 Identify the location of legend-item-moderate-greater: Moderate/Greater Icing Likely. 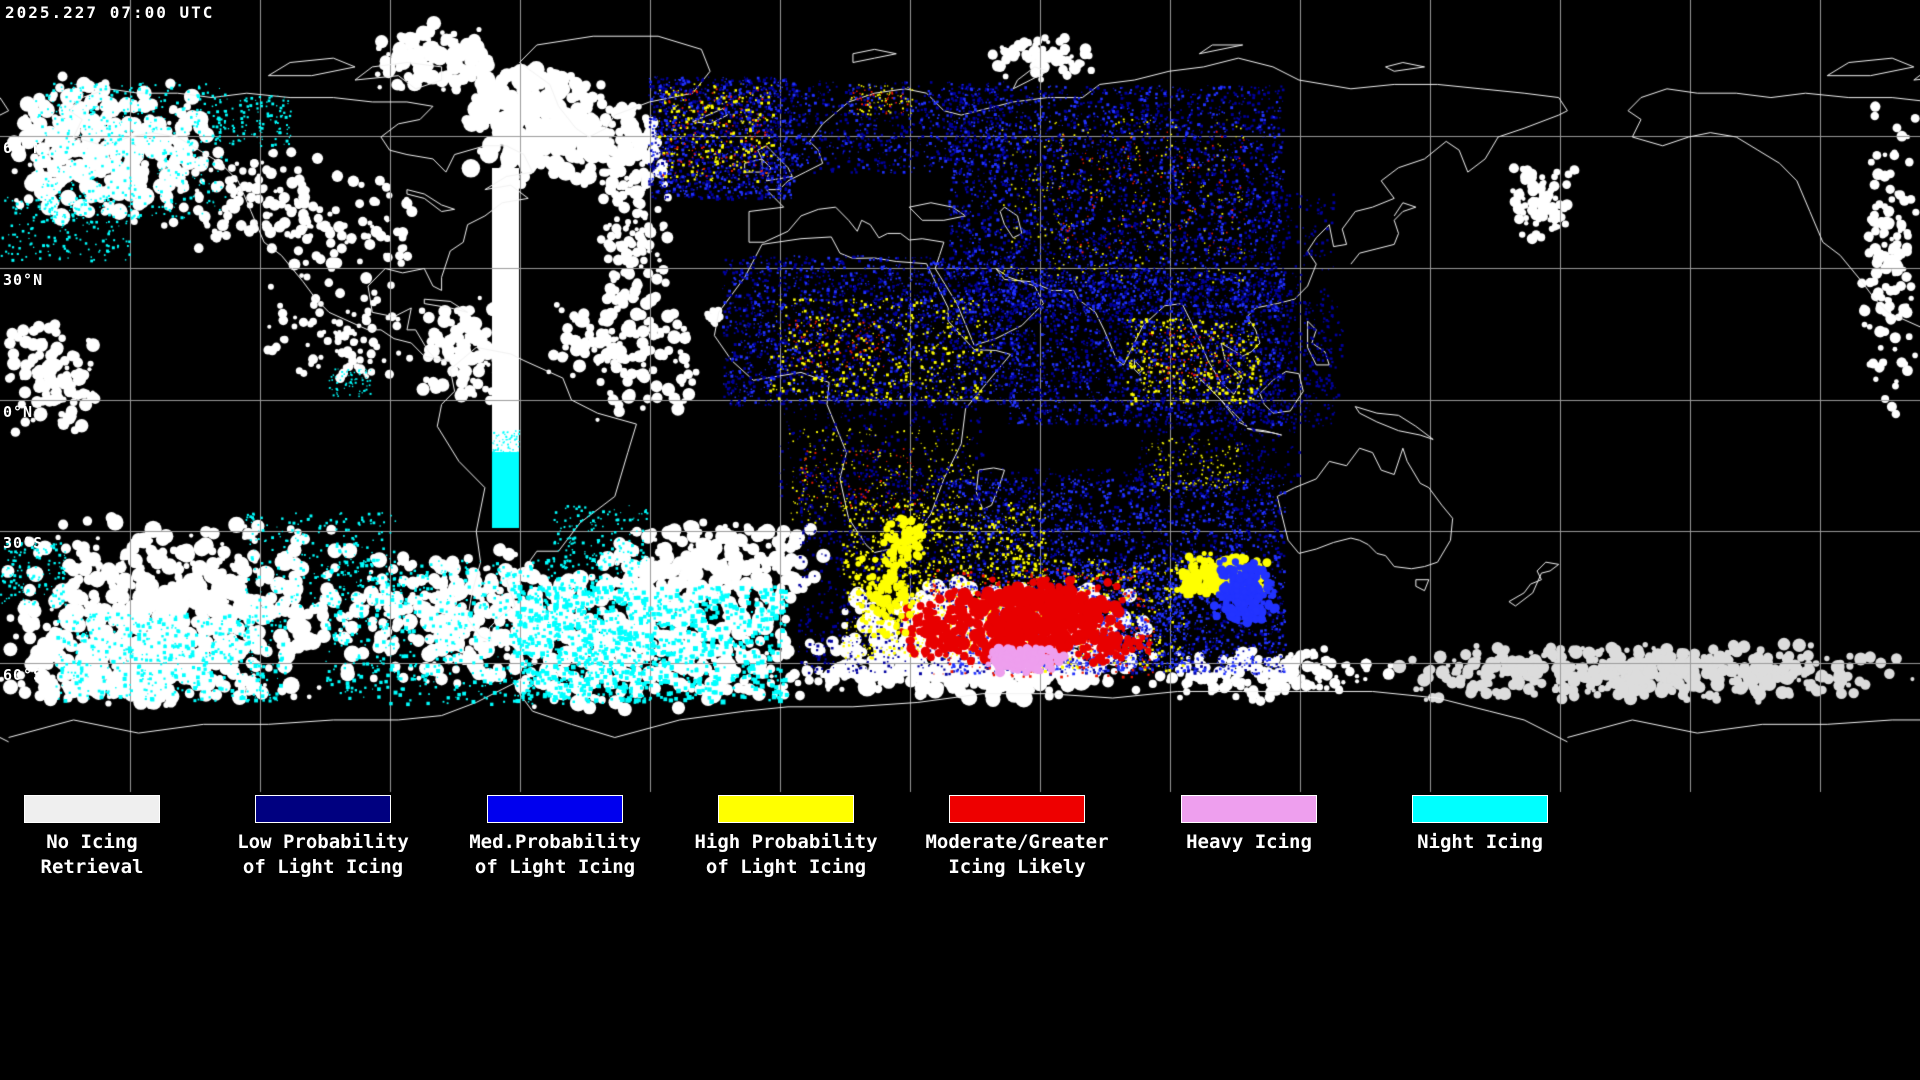
(1017, 837).